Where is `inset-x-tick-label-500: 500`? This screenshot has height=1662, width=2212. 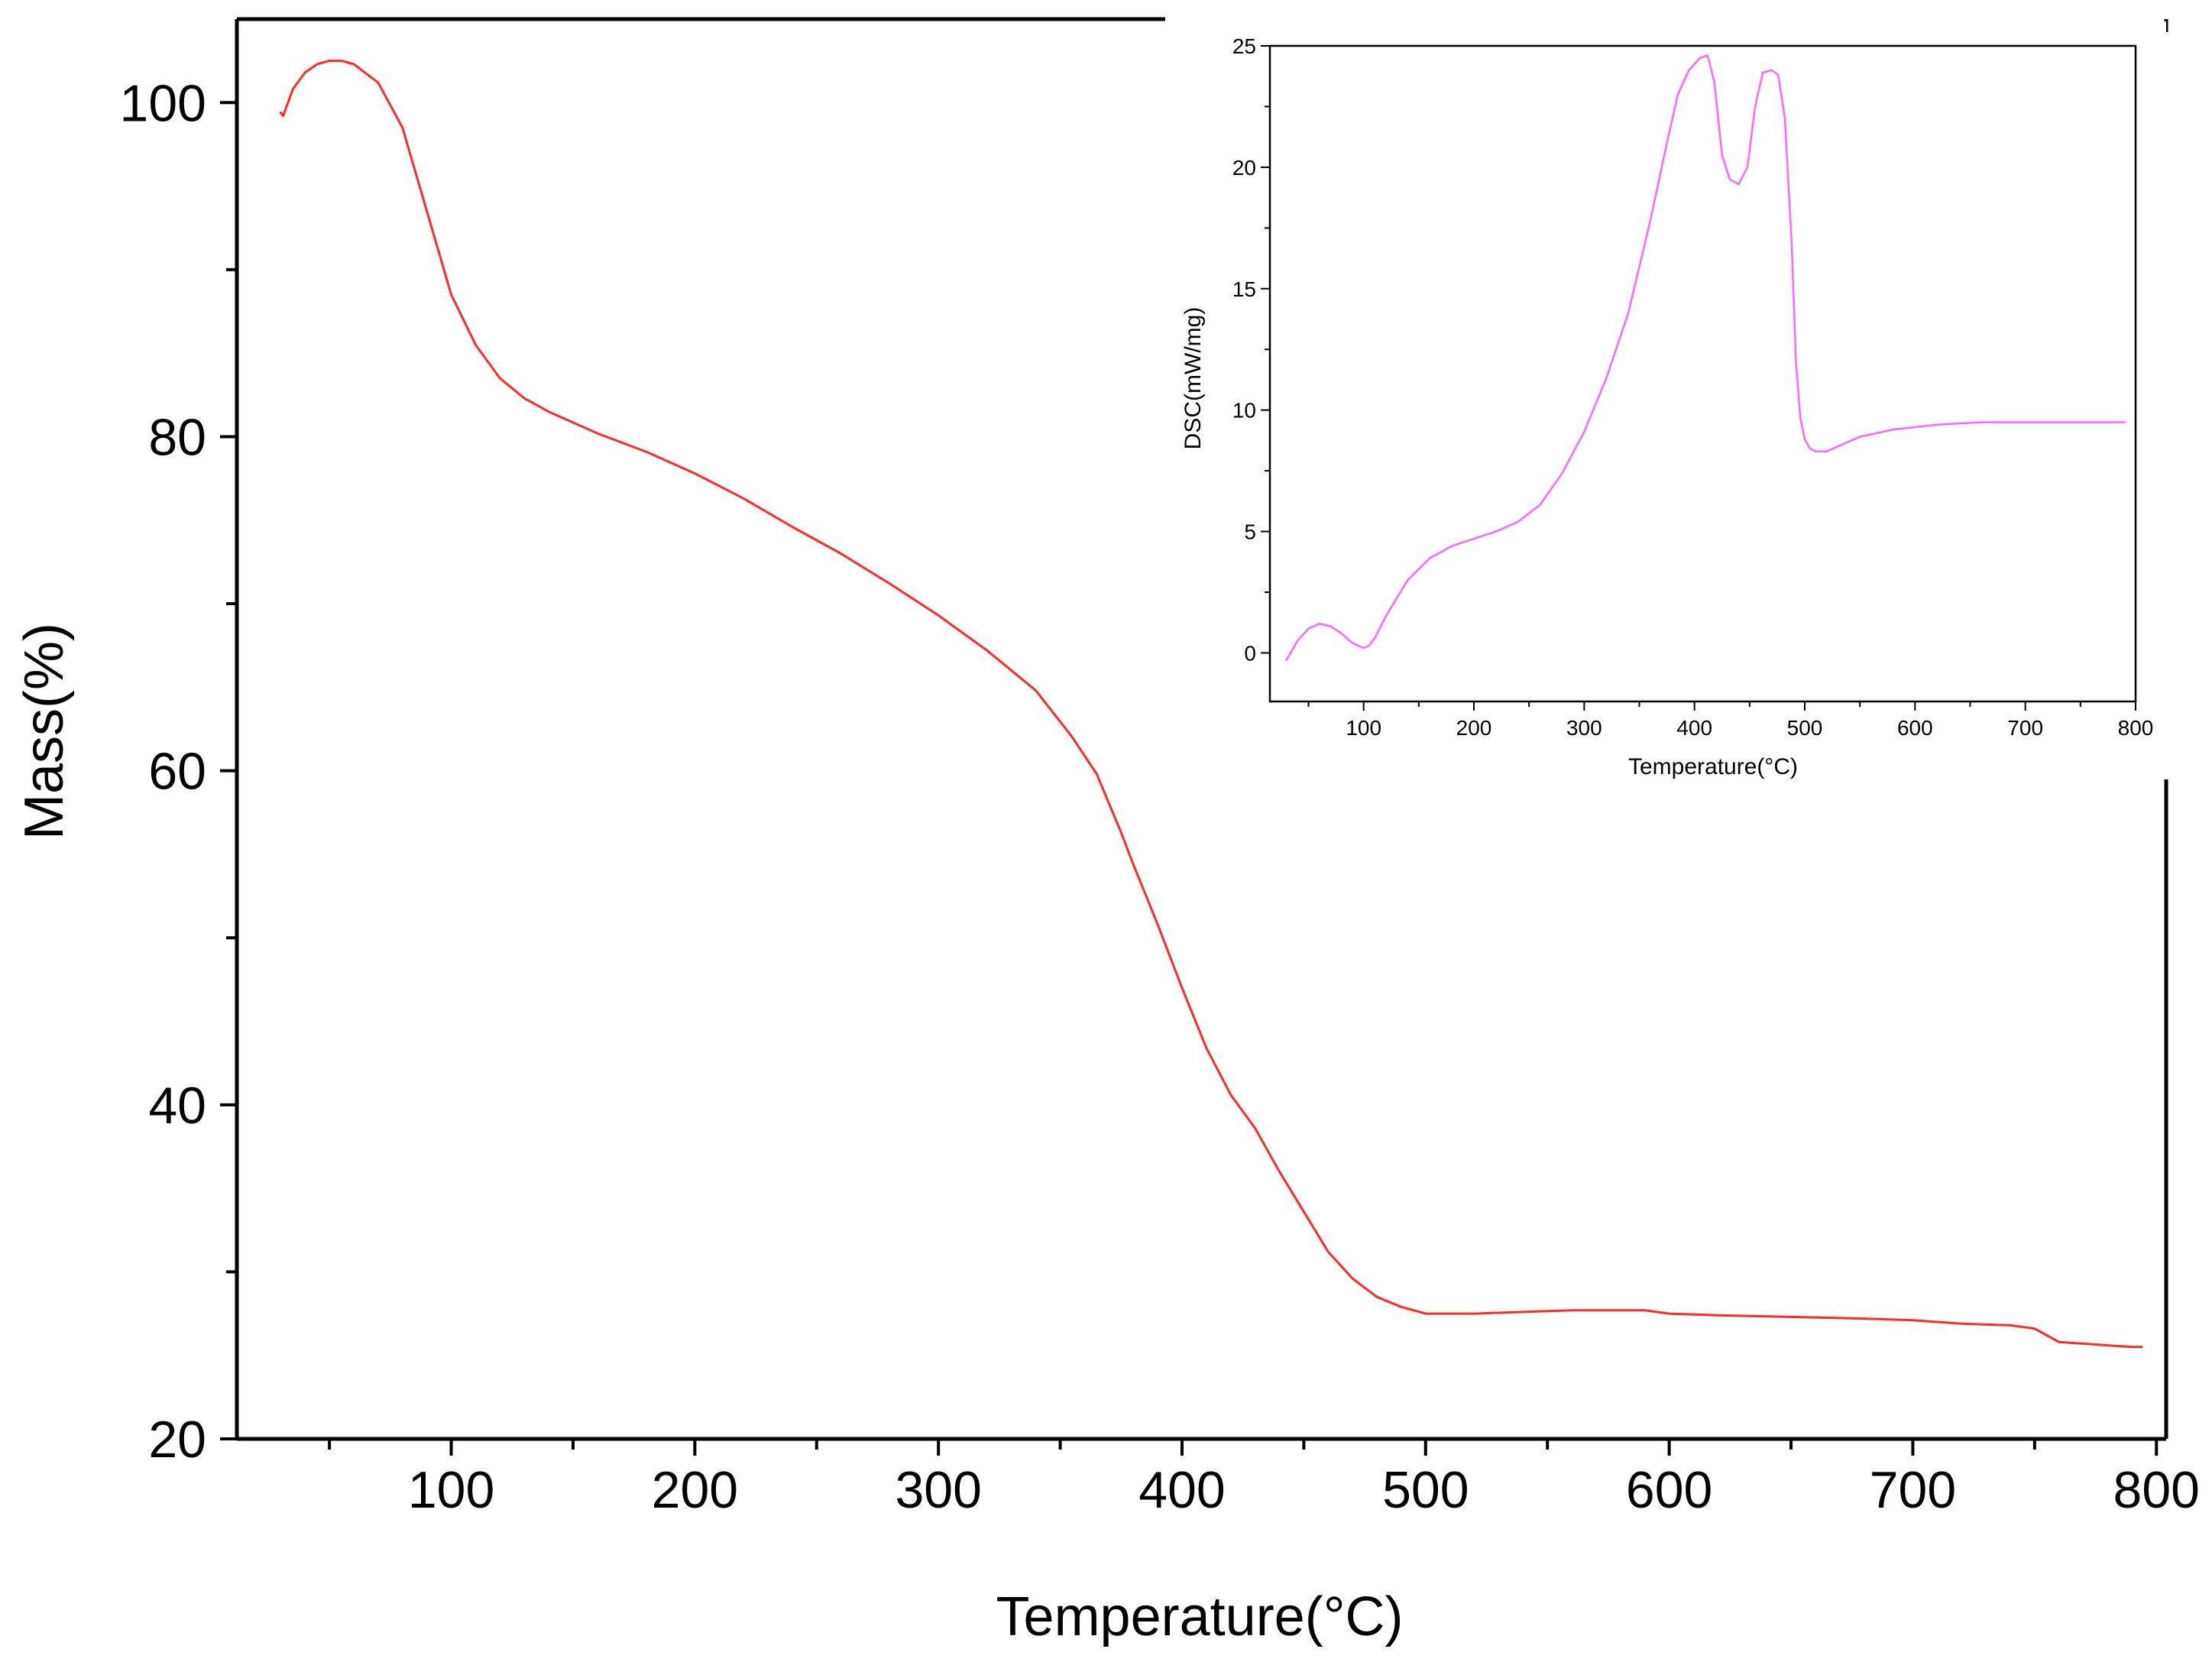
inset-x-tick-label-500: 500 is located at coordinates (1805, 728).